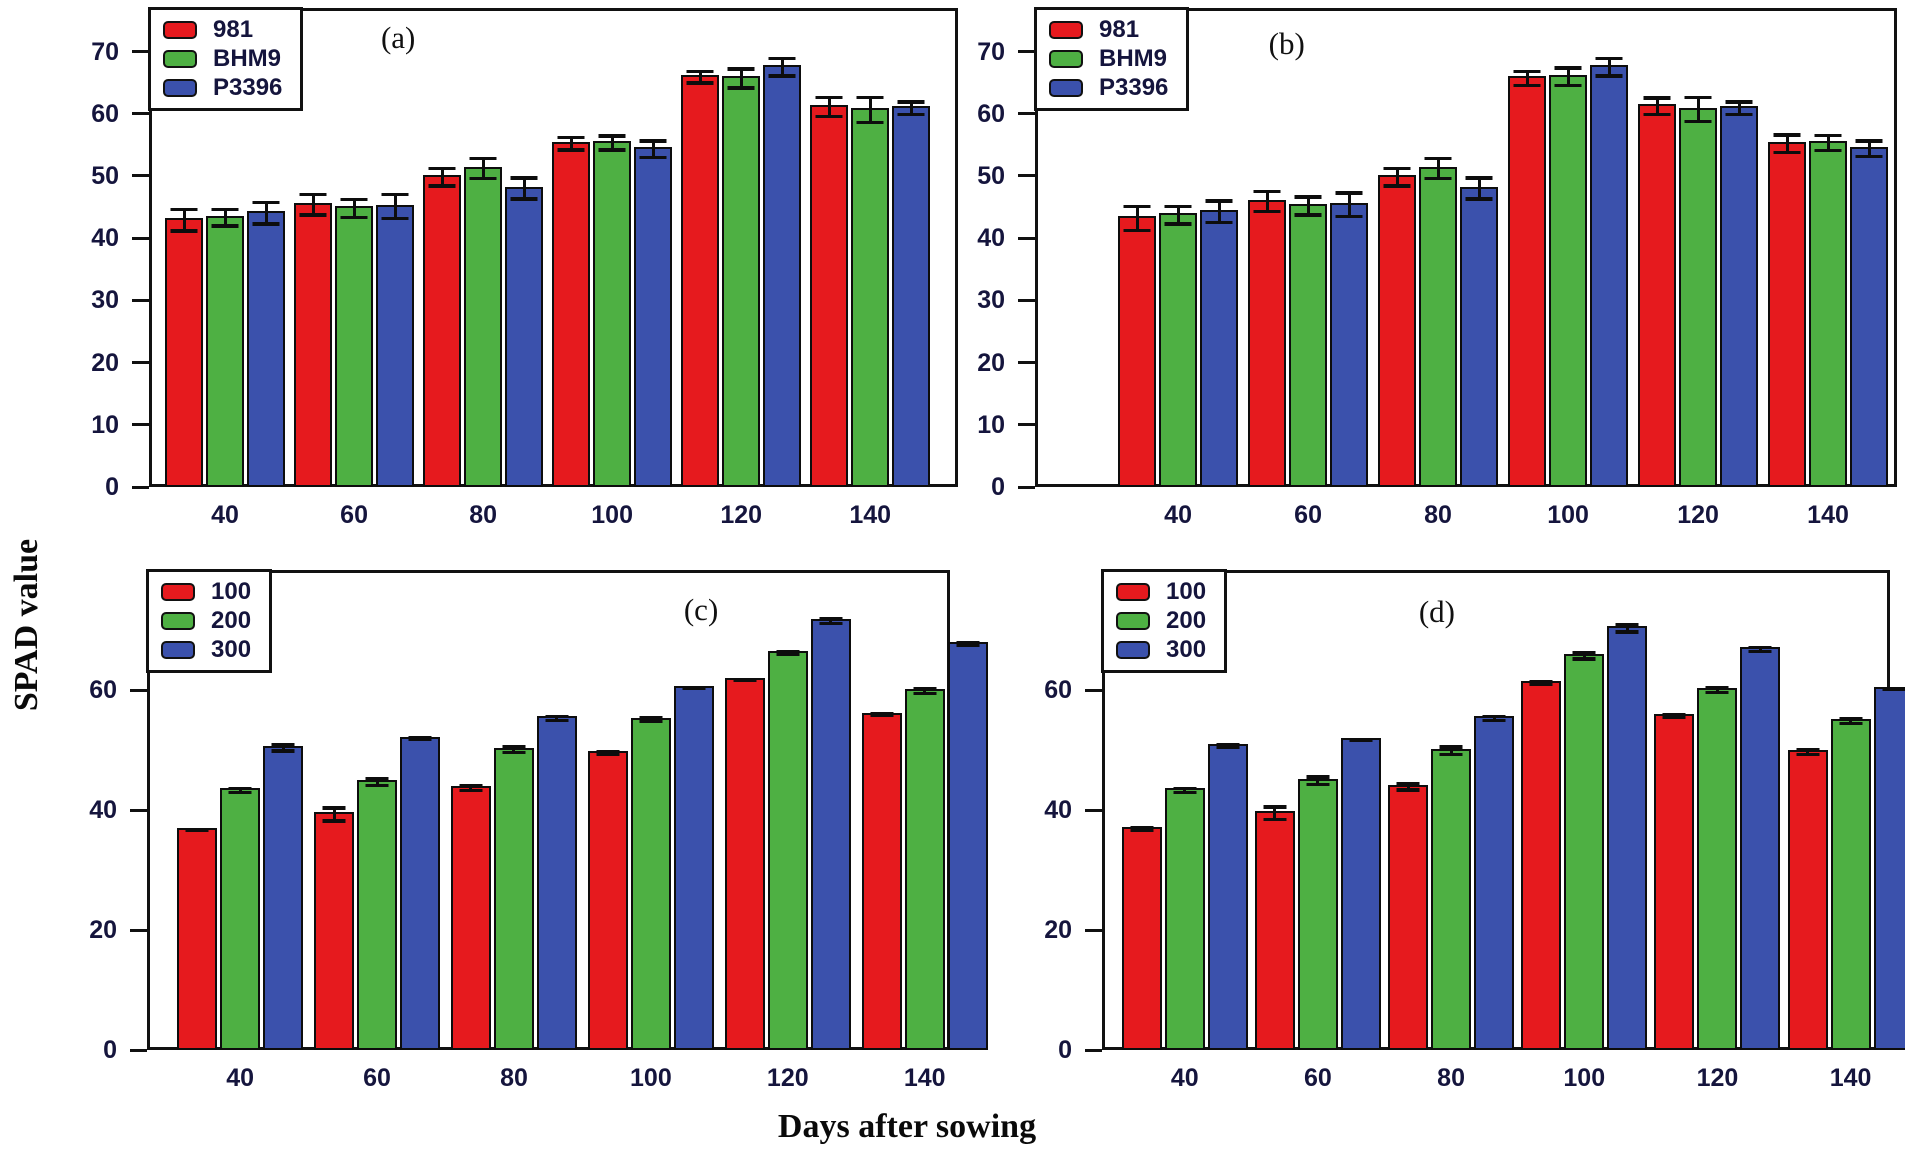 The image size is (1905, 1161). Describe the element at coordinates (1119, 29) in the screenshot. I see `legend-label: 981` at that location.